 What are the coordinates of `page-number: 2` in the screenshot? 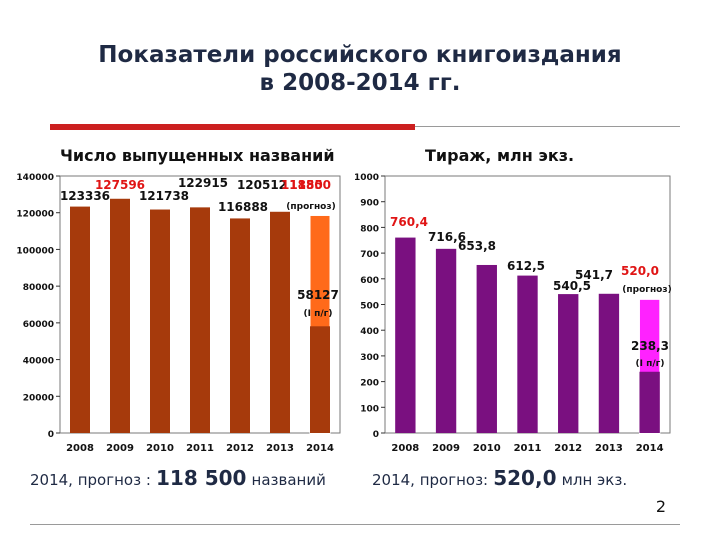 It's located at (660, 506).